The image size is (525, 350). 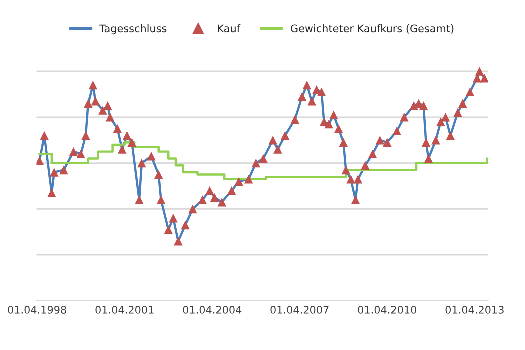 I want to click on legend-label: Kauf, so click(x=229, y=28).